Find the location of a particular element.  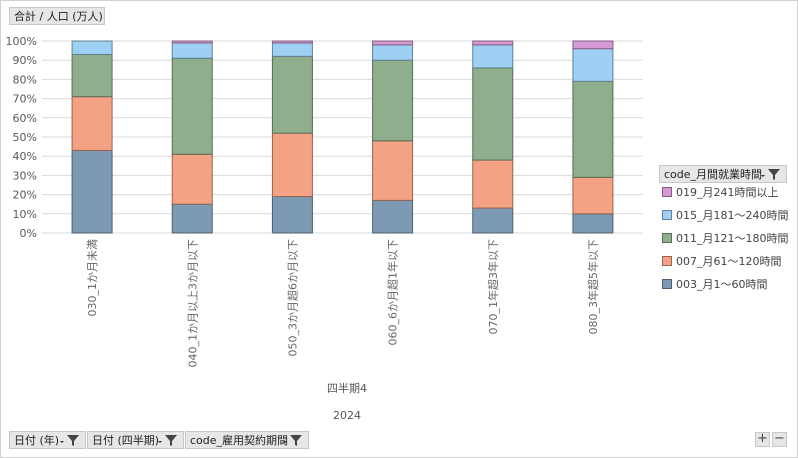

legend-item: 011_月121～180時間 is located at coordinates (725, 239).